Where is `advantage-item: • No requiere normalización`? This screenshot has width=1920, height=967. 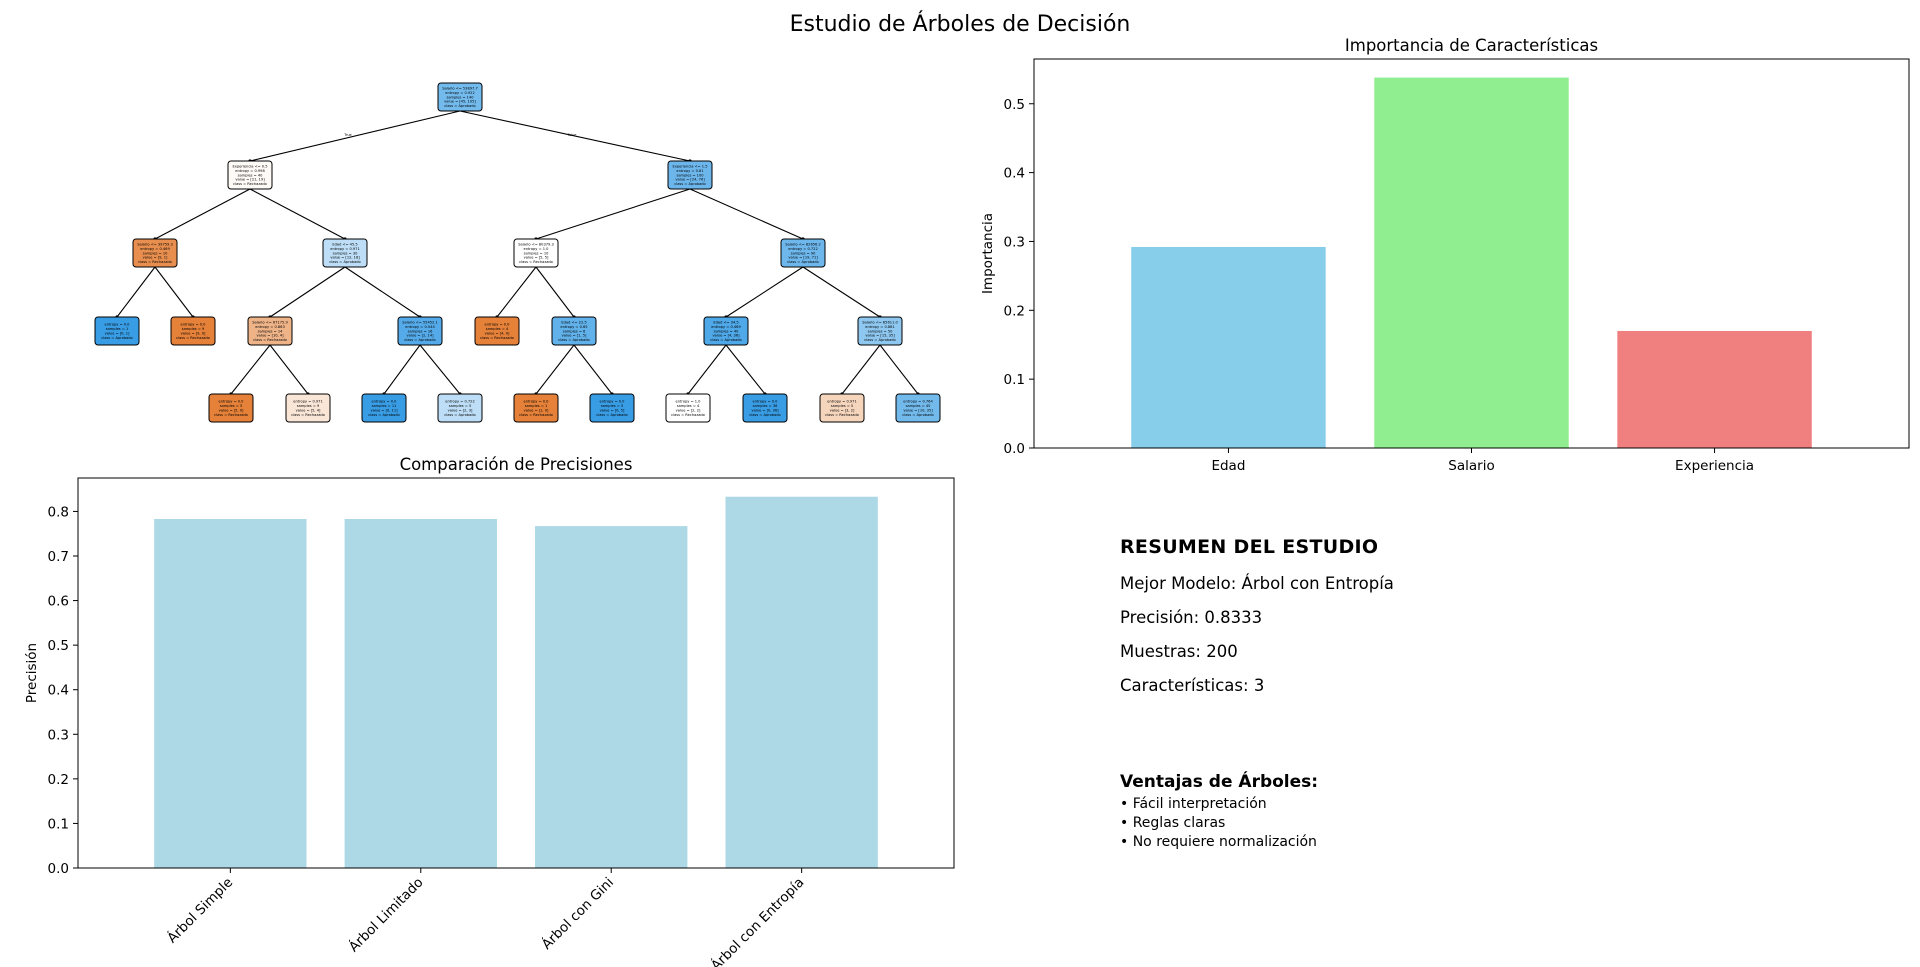
advantage-item: • No requiere normalización is located at coordinates (1218, 842).